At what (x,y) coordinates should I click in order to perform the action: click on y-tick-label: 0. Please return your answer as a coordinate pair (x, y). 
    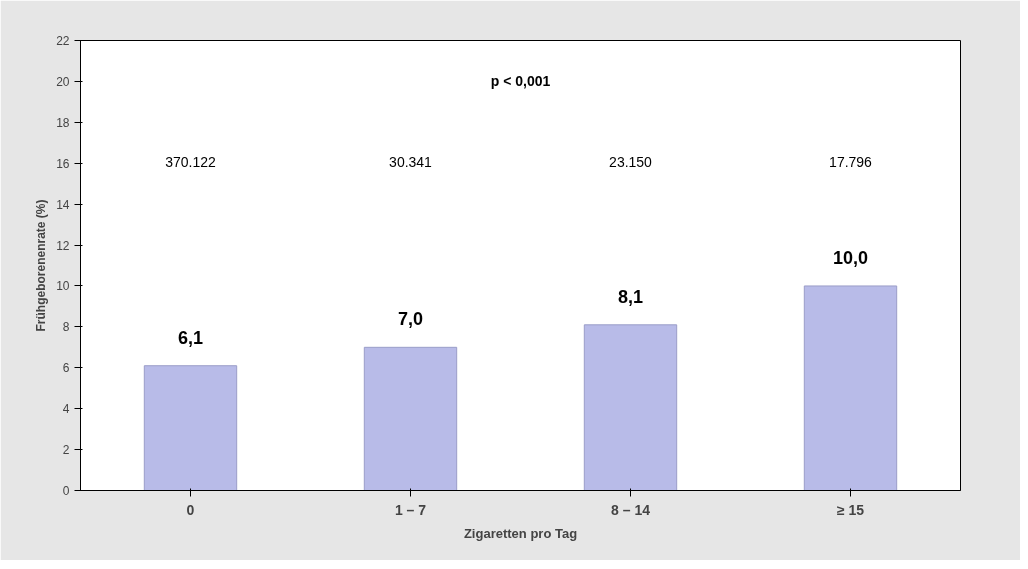
    Looking at the image, I should click on (66, 491).